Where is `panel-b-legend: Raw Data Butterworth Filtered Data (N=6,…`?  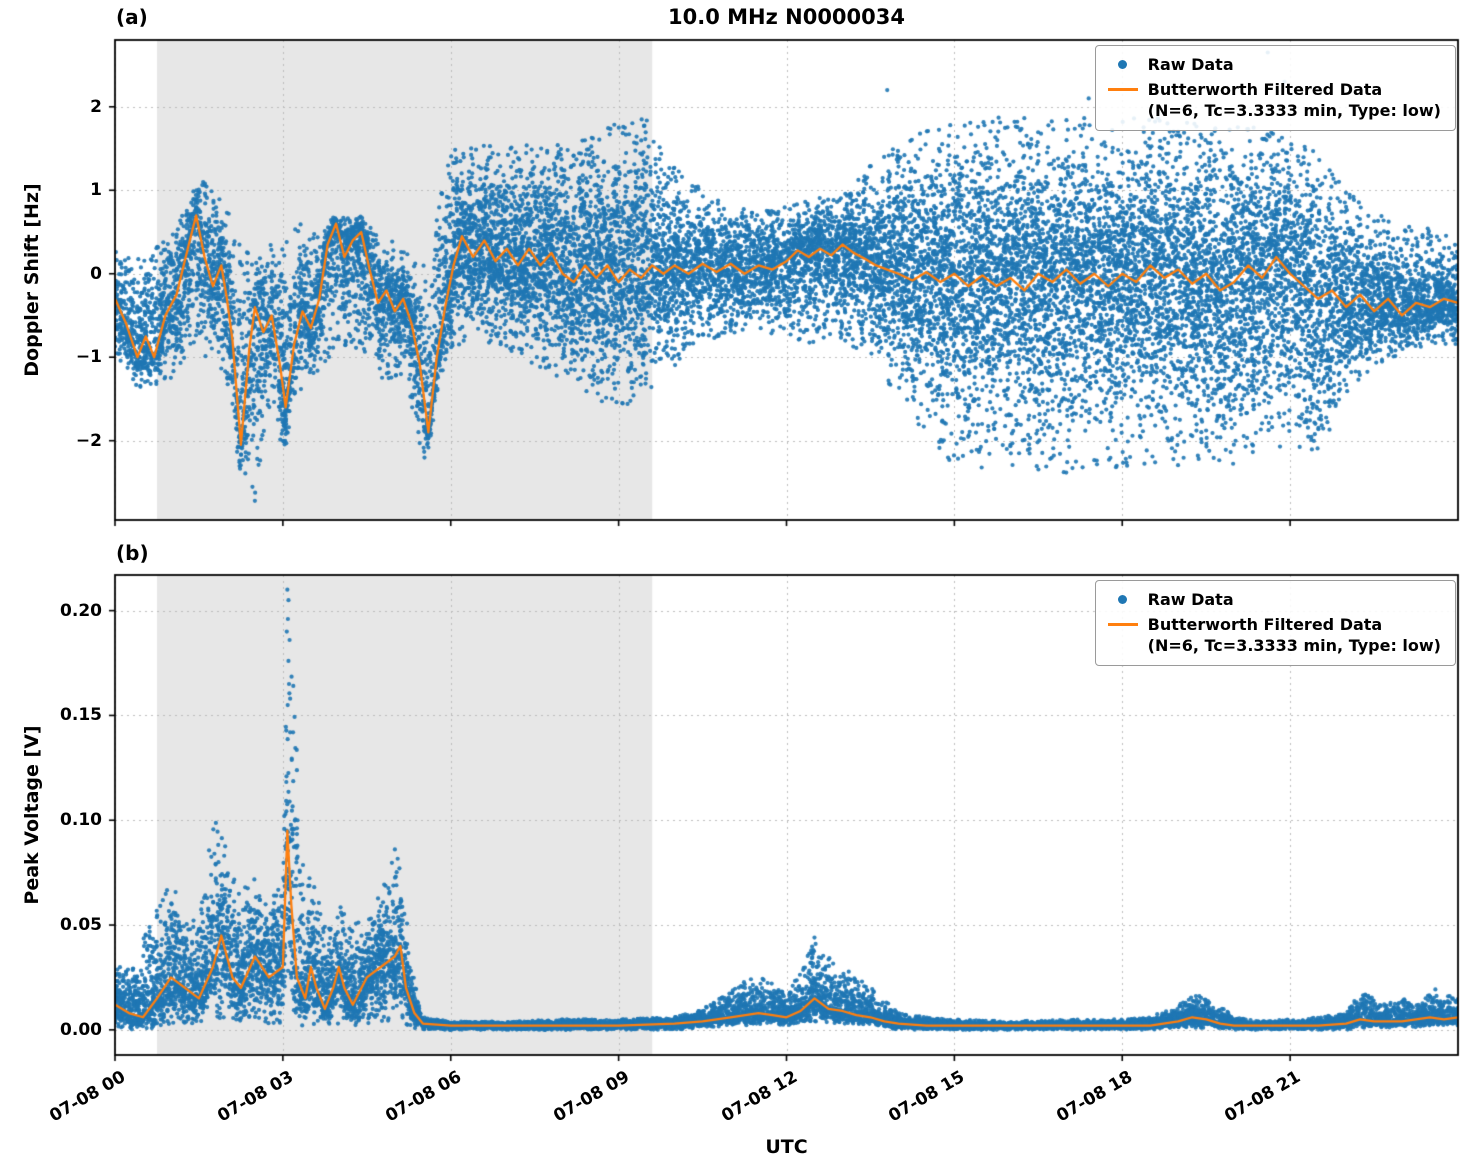 panel-b-legend: Raw Data Butterworth Filtered Data (N=6,… is located at coordinates (1275, 623).